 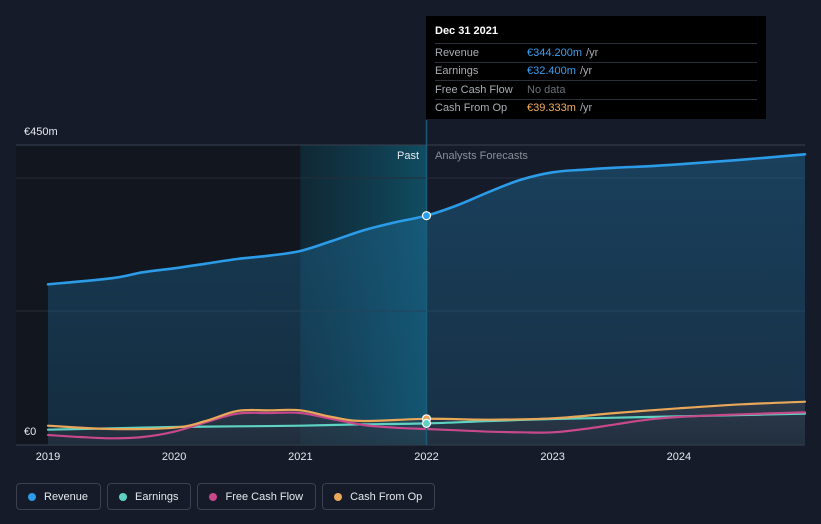 I want to click on y-axis-max-label: €450m, so click(x=41, y=132).